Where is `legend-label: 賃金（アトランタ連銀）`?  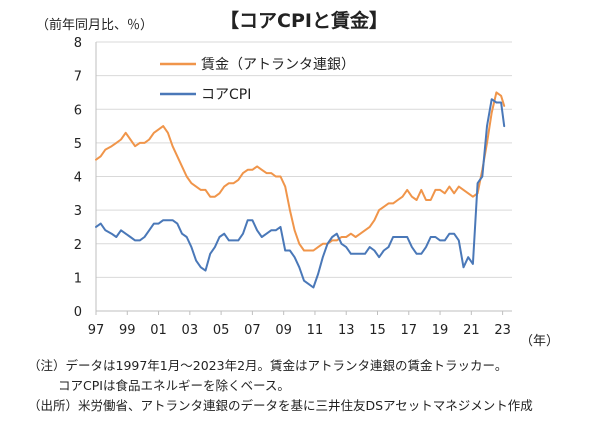
legend-label: 賃金（アトランタ連銀） is located at coordinates (278, 65).